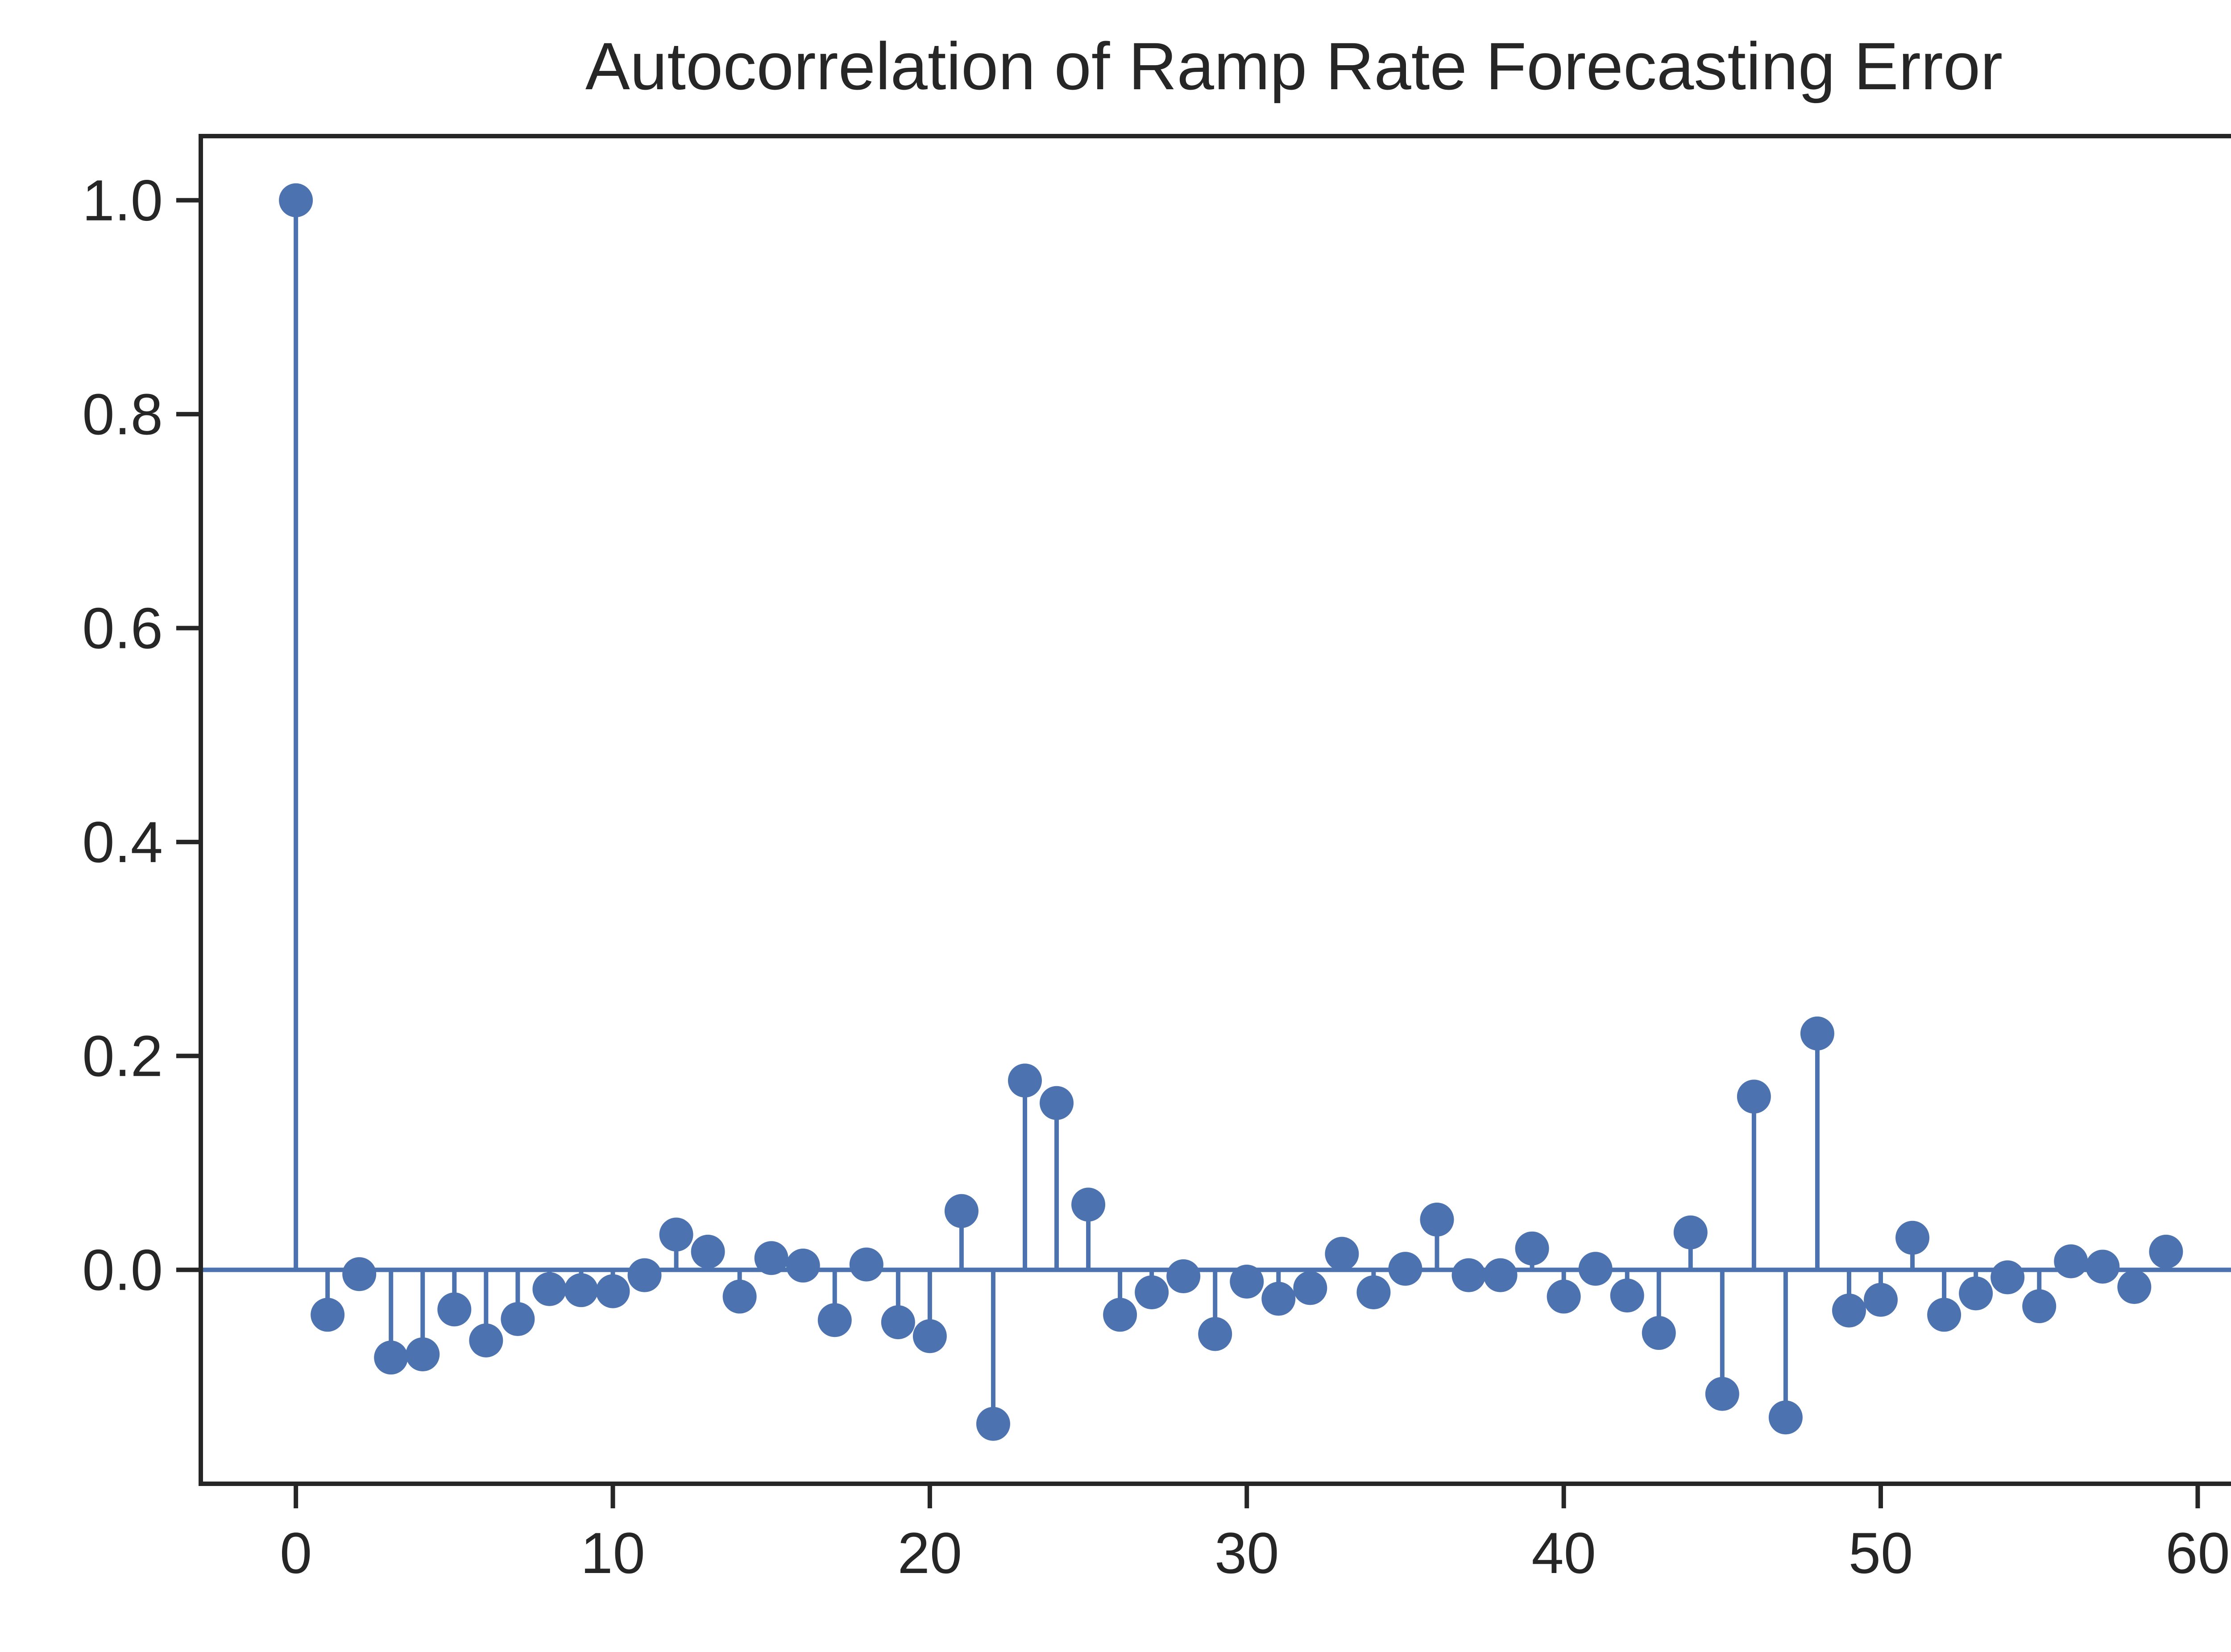  I want to click on x-tick-label: 50, so click(1881, 1553).